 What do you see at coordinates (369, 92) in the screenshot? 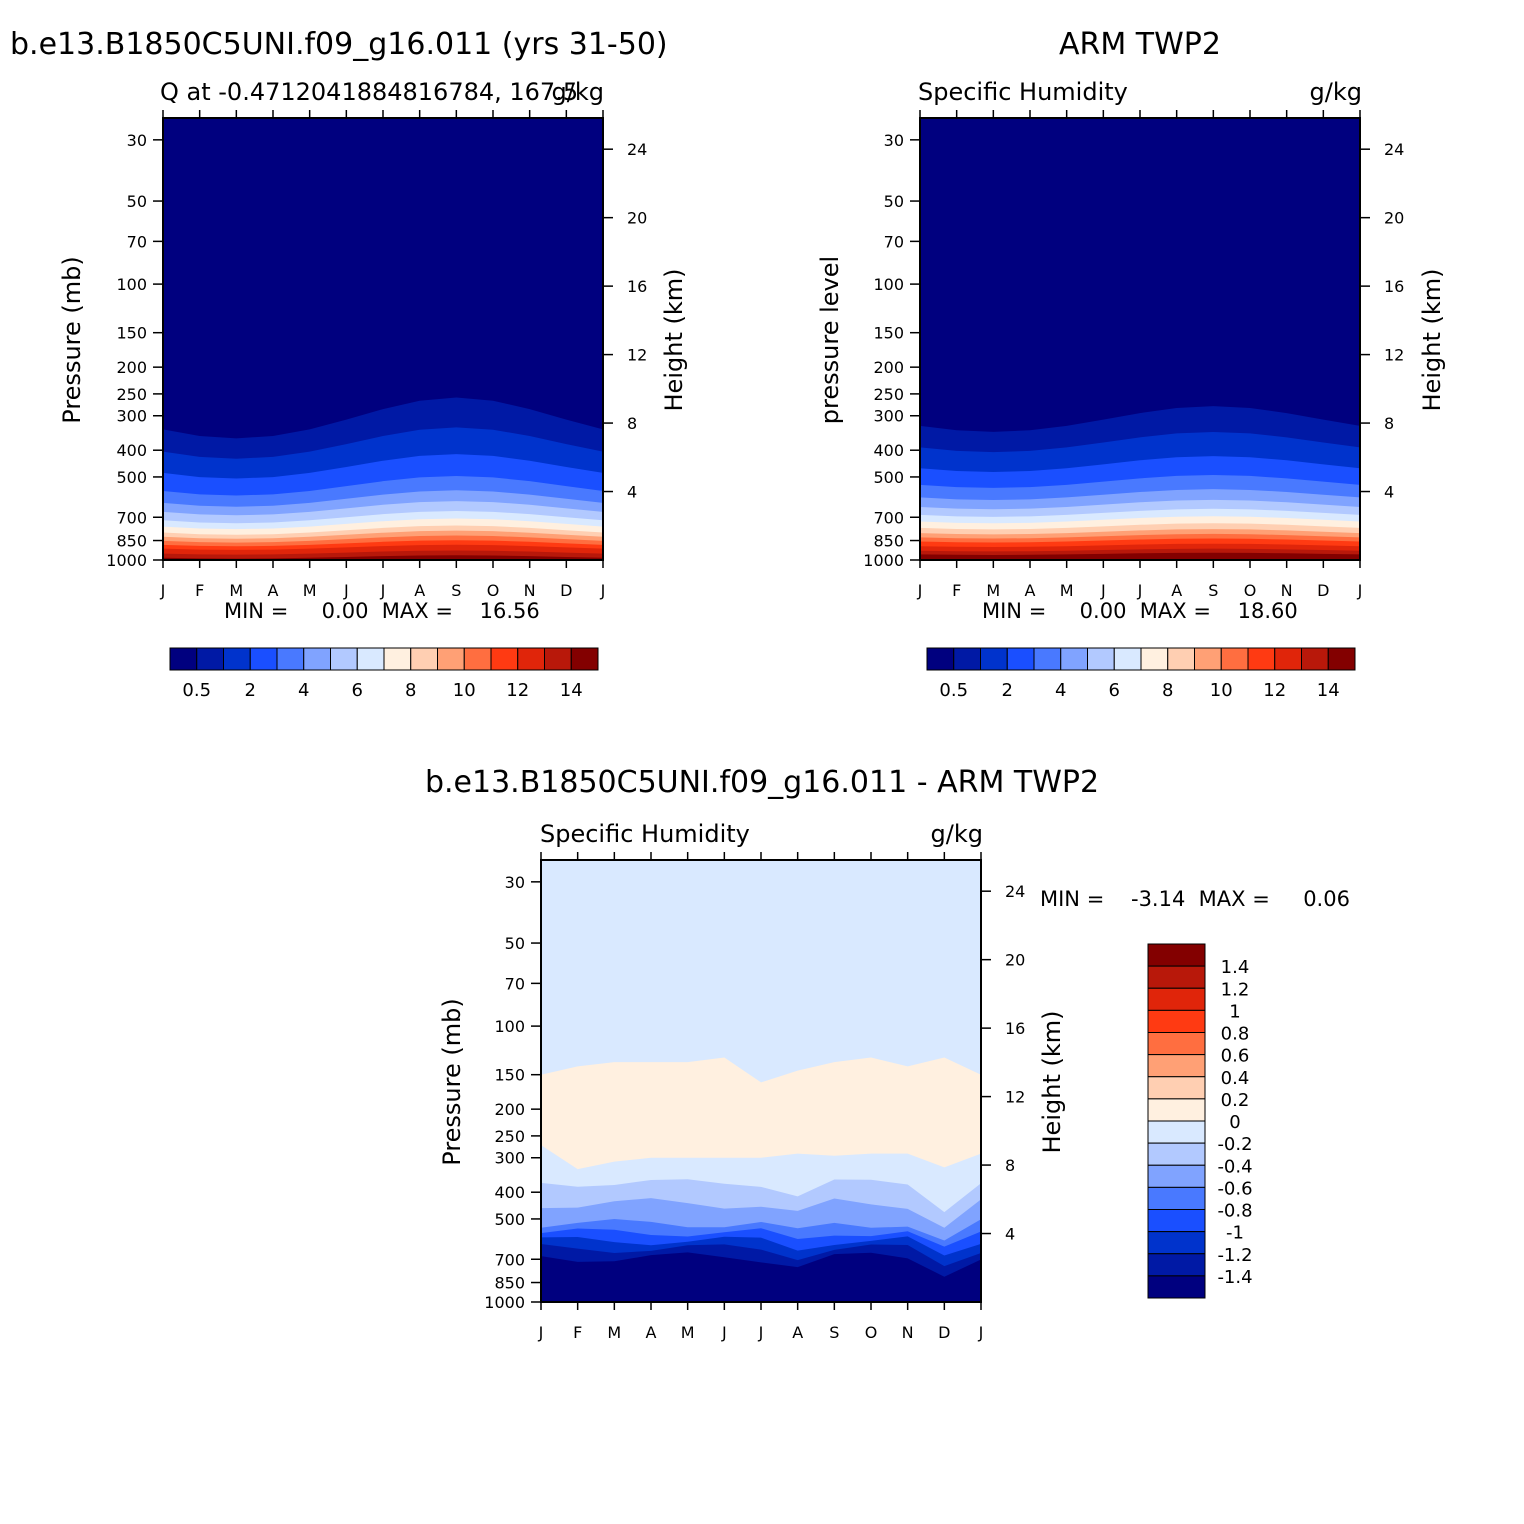
I see `panel-model-left-subtitle: Q at -0.4712041884816784, 167.5` at bounding box center [369, 92].